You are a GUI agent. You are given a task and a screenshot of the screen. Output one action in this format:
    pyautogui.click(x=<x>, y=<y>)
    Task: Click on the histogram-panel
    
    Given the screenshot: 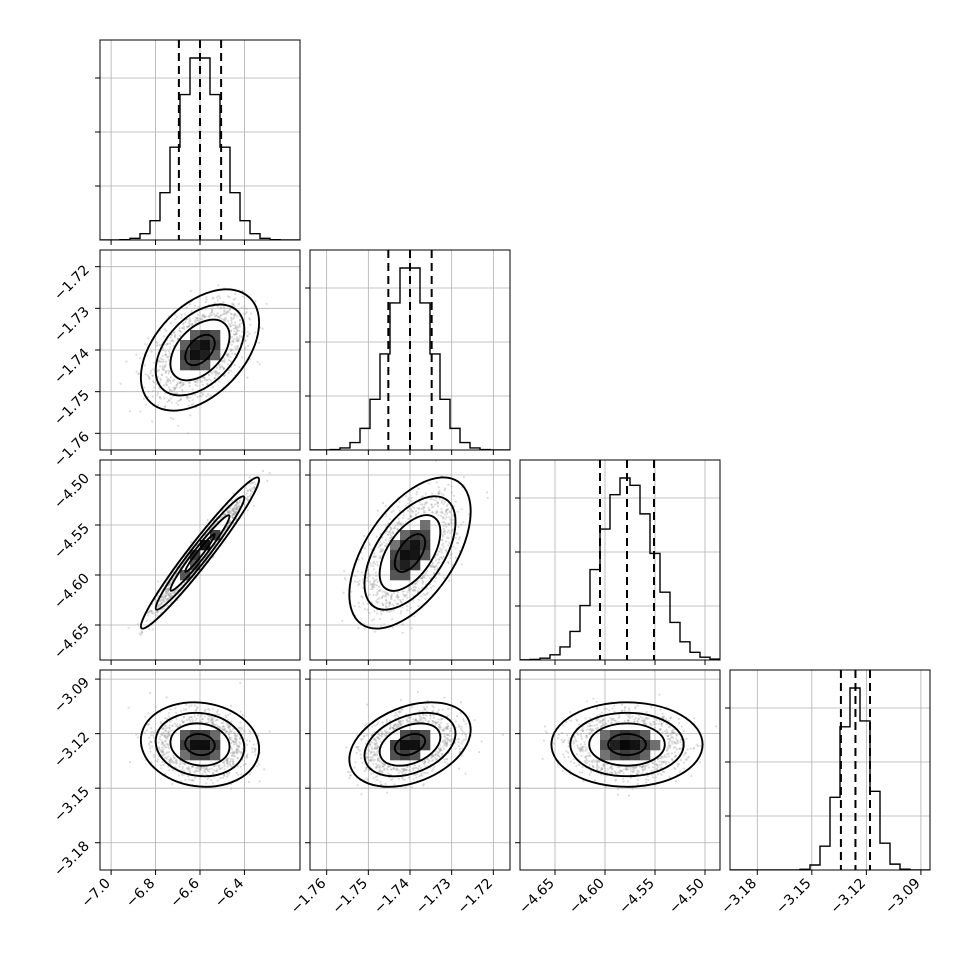 What is the action you would take?
    pyautogui.click(x=198, y=142)
    